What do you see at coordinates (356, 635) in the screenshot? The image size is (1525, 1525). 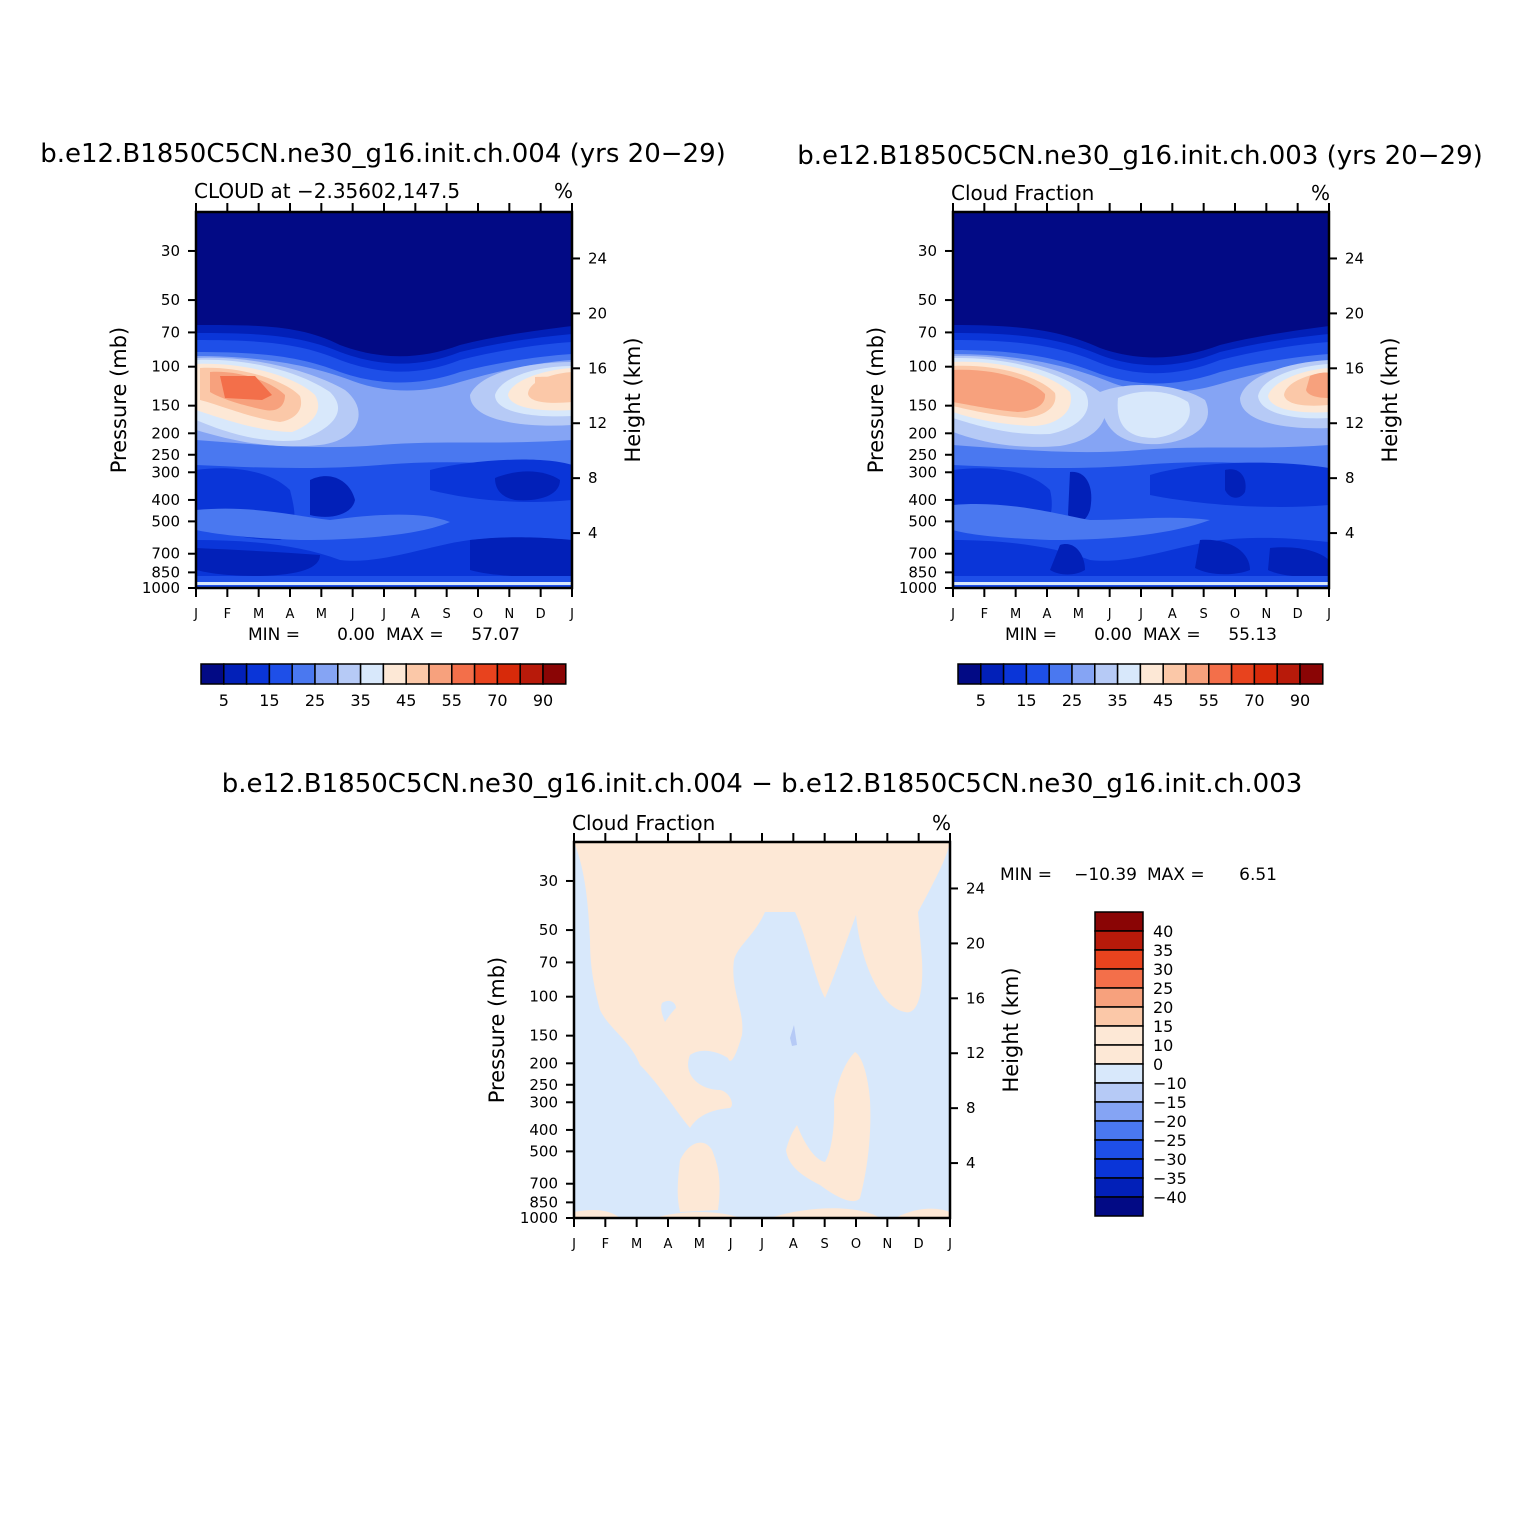 I see `panel-1-min-value: 0.00` at bounding box center [356, 635].